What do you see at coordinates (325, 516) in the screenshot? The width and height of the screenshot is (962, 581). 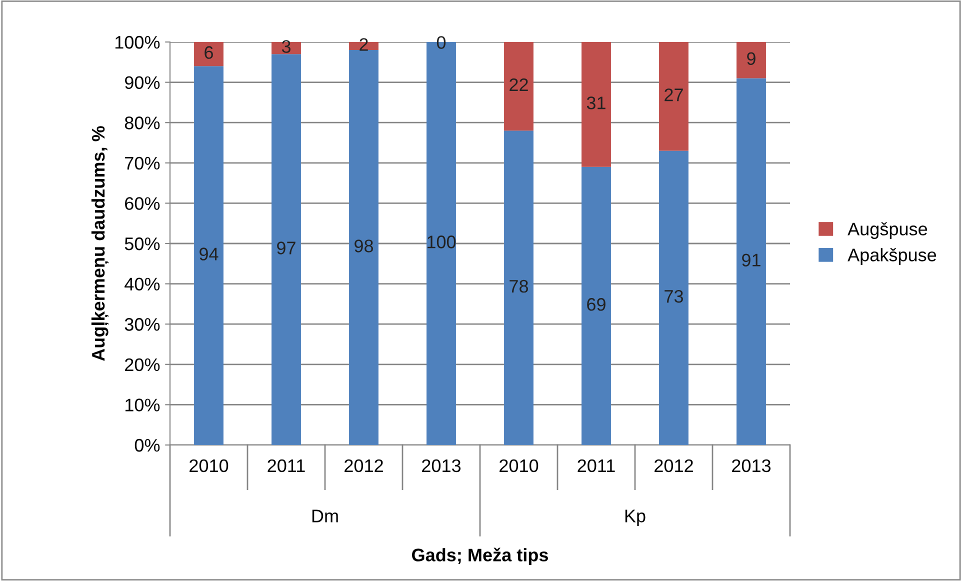 I see `text: Dm` at bounding box center [325, 516].